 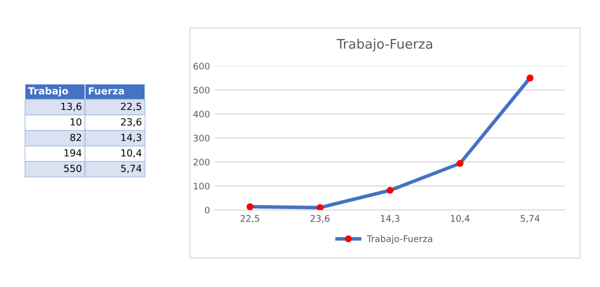 I want to click on text: 550, so click(x=73, y=168).